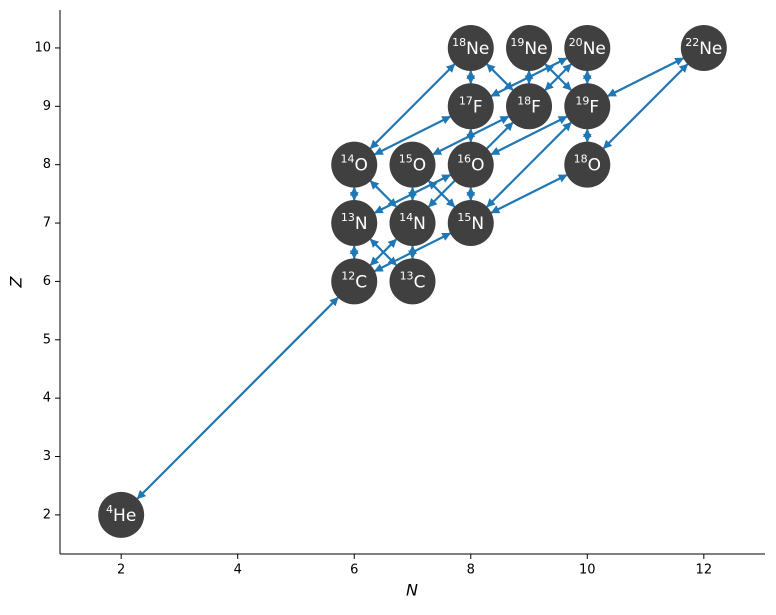  What do you see at coordinates (412, 590) in the screenshot?
I see `x-axis-label: N` at bounding box center [412, 590].